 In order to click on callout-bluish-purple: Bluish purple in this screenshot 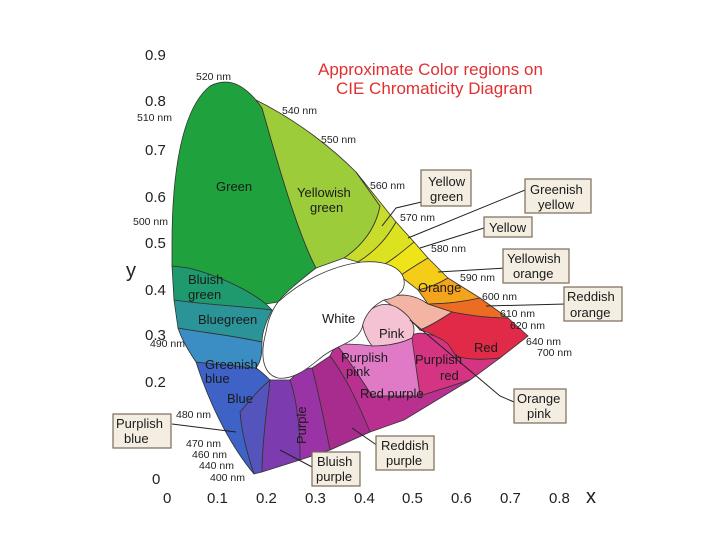, I will do `click(336, 469)`.